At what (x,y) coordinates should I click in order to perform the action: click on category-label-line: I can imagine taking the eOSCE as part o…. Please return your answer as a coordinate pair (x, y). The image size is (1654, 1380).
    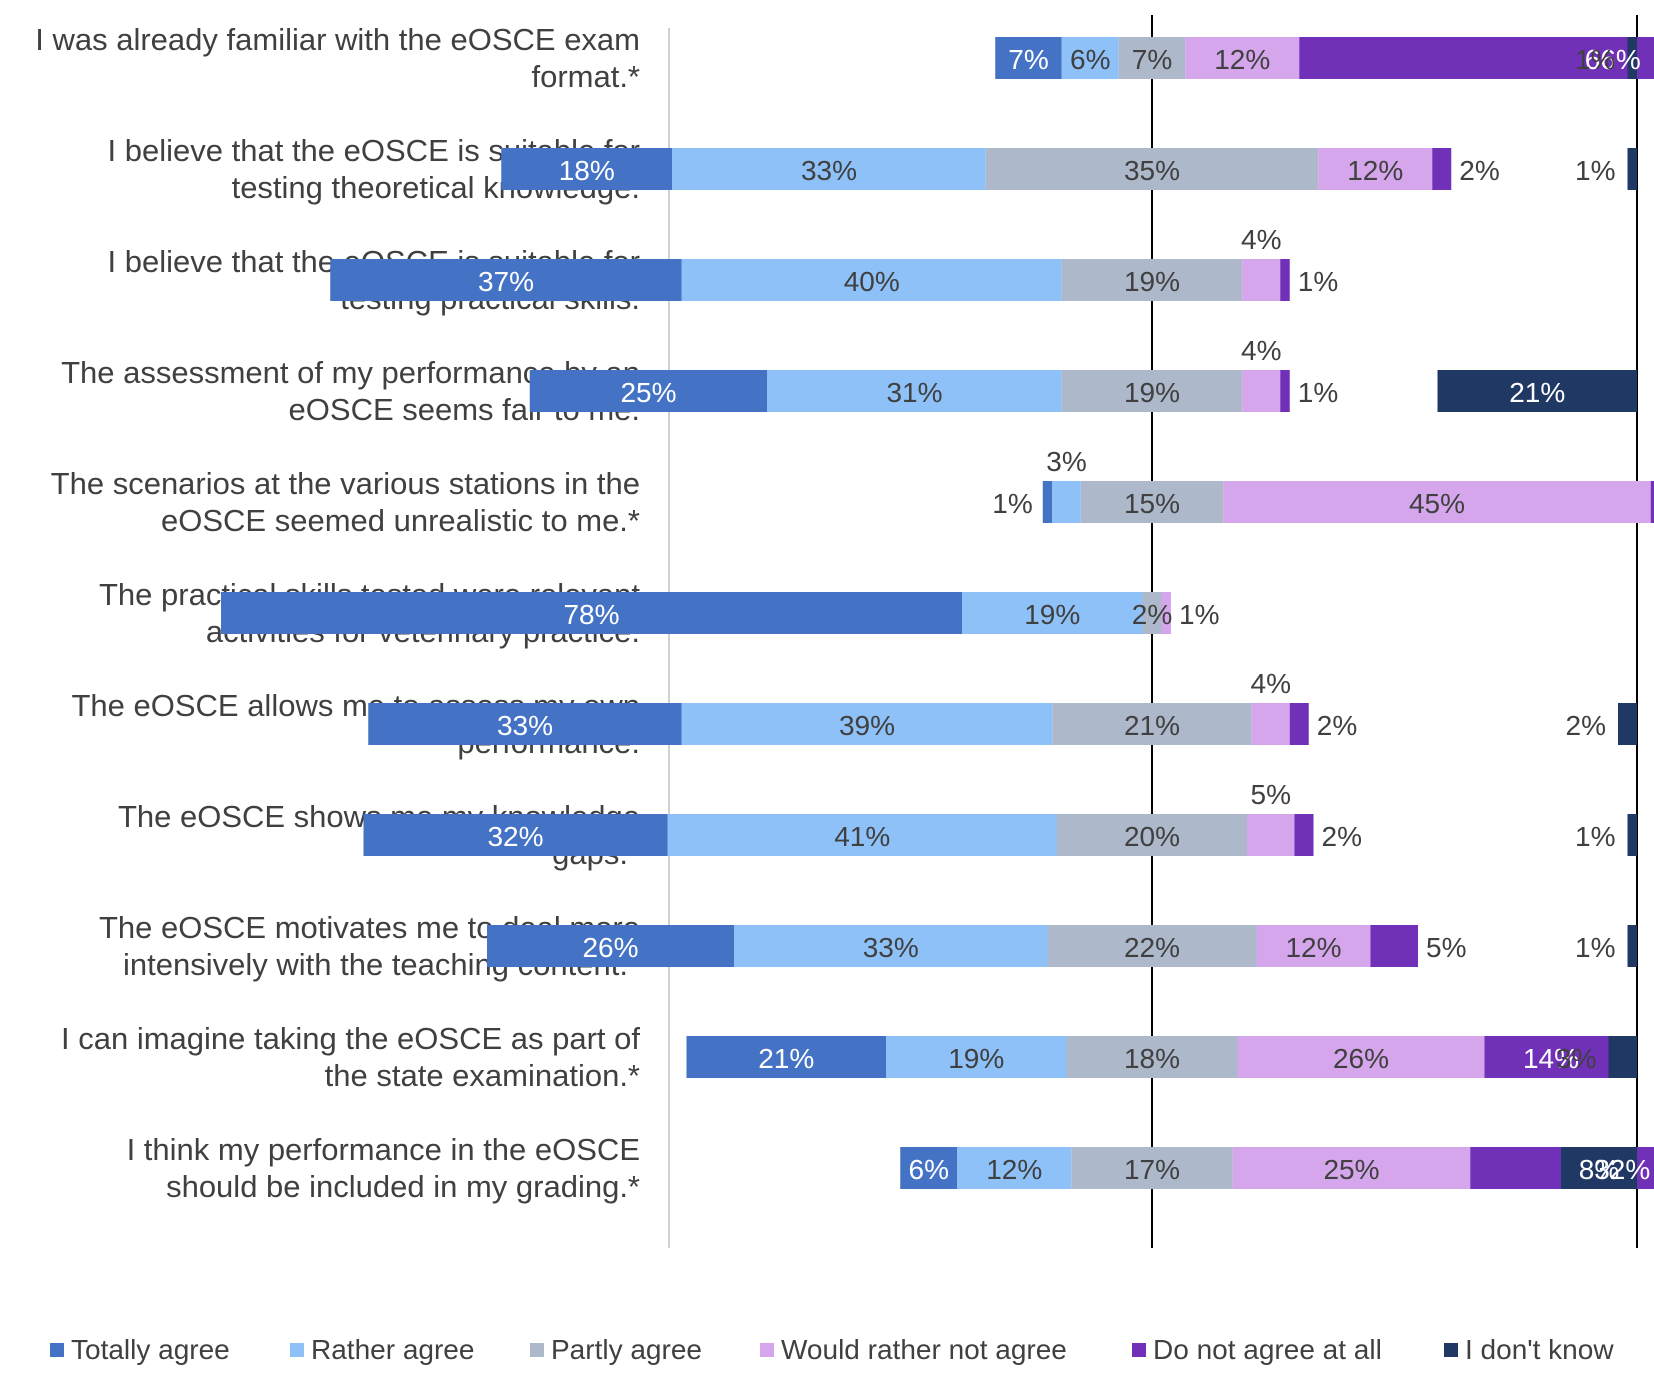
    Looking at the image, I should click on (350, 1038).